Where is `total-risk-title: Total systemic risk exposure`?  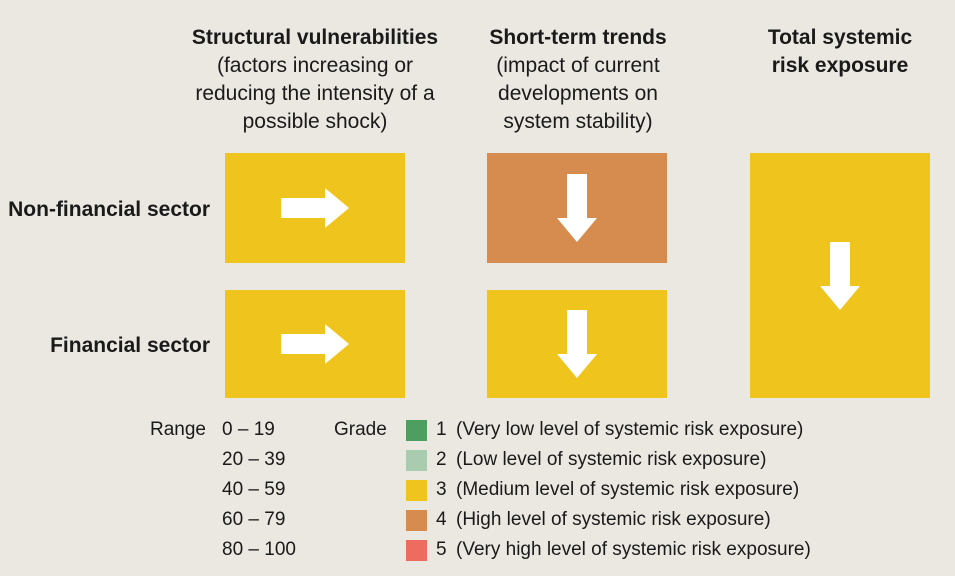
total-risk-title: Total systemic risk exposure is located at coordinates (840, 51).